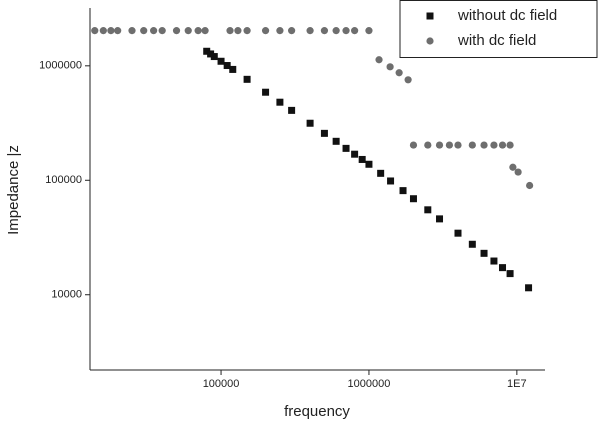 The height and width of the screenshot is (423, 598). What do you see at coordinates (221, 384) in the screenshot?
I see `x-tick-label: 100000` at bounding box center [221, 384].